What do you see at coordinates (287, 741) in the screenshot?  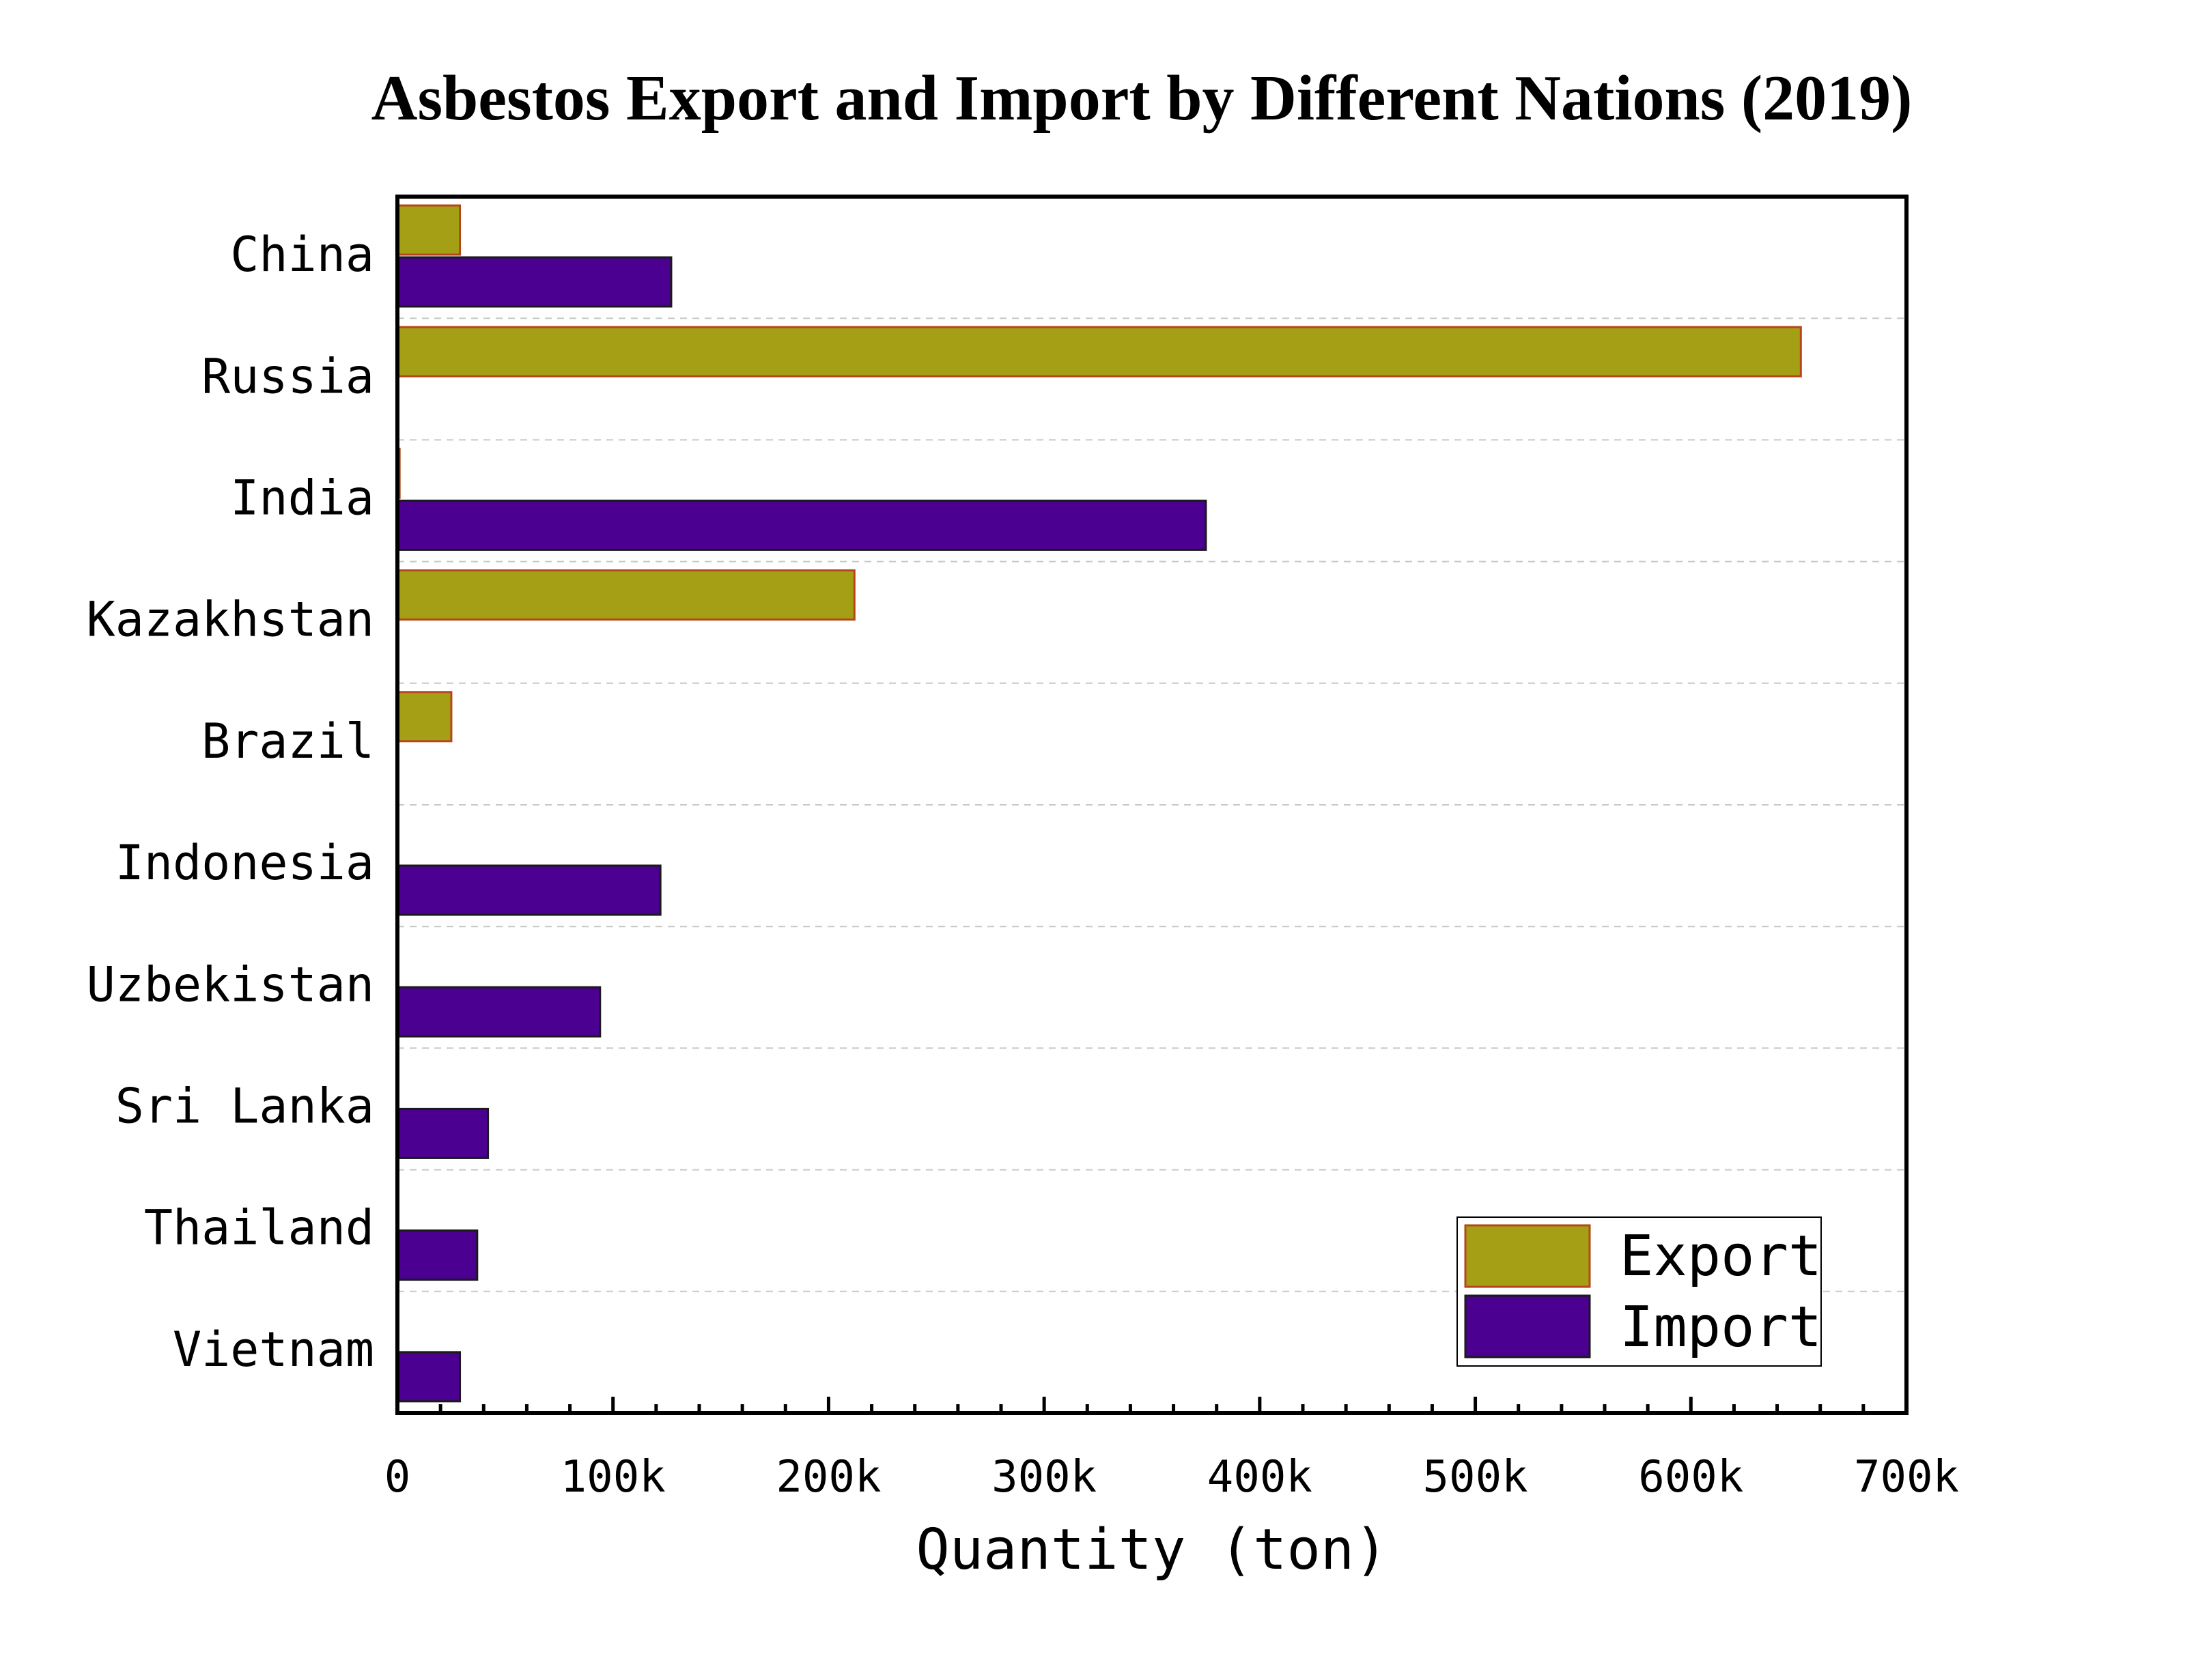 I see `y-tick-label: Brazil` at bounding box center [287, 741].